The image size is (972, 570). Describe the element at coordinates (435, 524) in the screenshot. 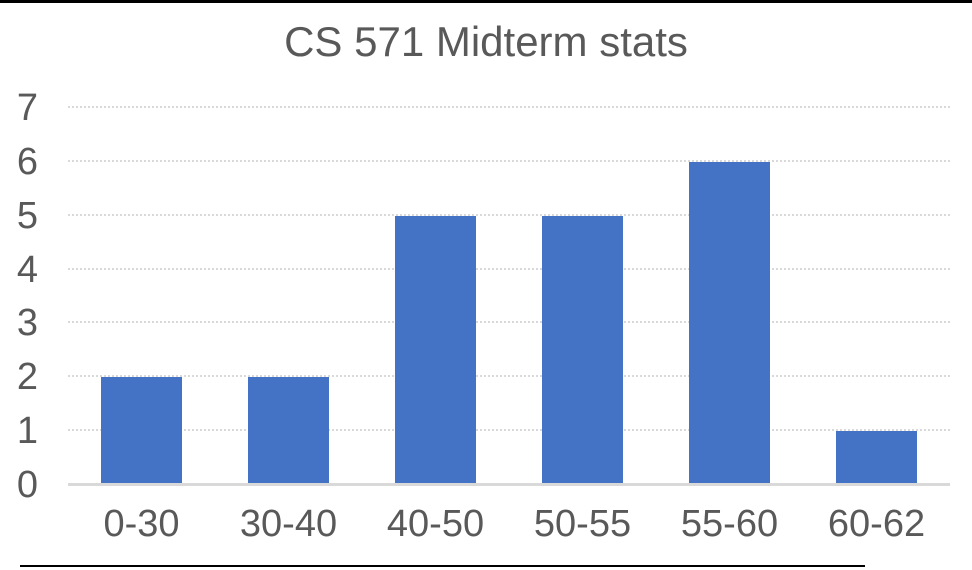

I see `x-axis-tick-label: 40-50` at that location.